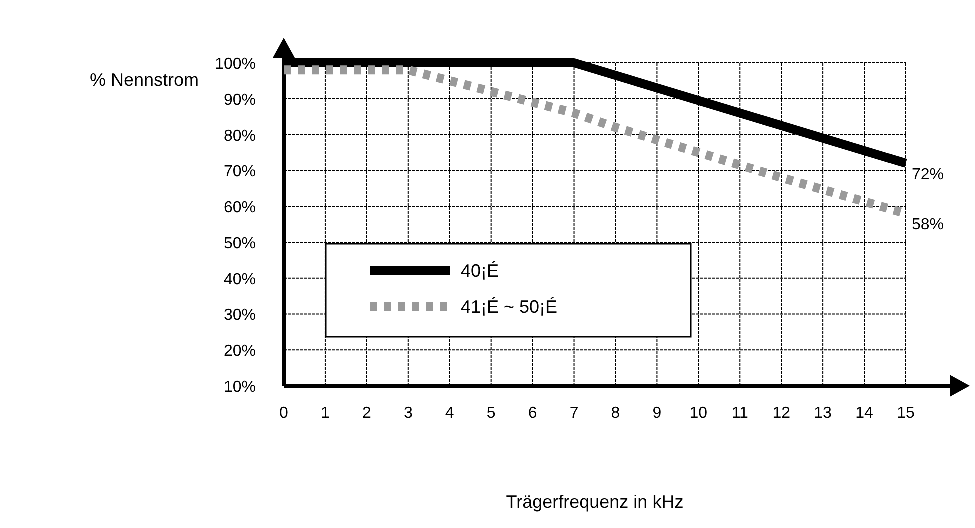 This screenshot has height=528, width=975. What do you see at coordinates (509, 307) in the screenshot?
I see `legend-label: 41¡É ~ 50¡É` at bounding box center [509, 307].